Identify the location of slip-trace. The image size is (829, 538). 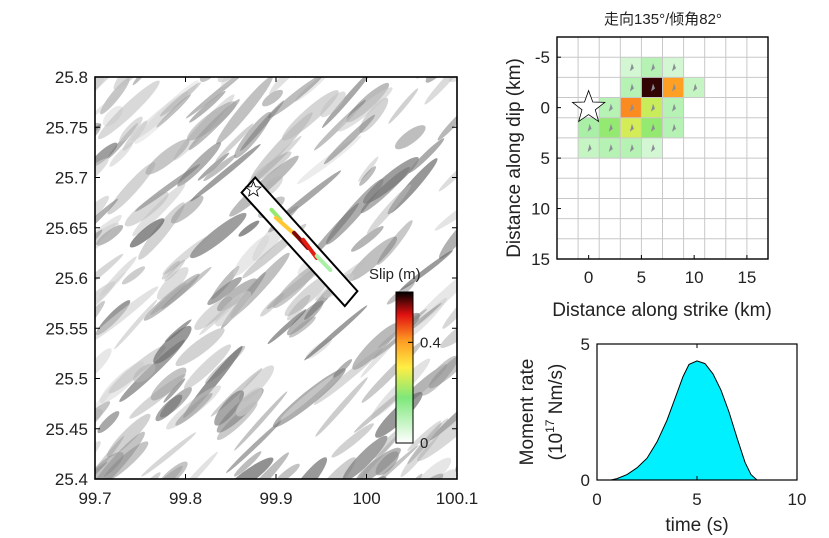
(301, 239).